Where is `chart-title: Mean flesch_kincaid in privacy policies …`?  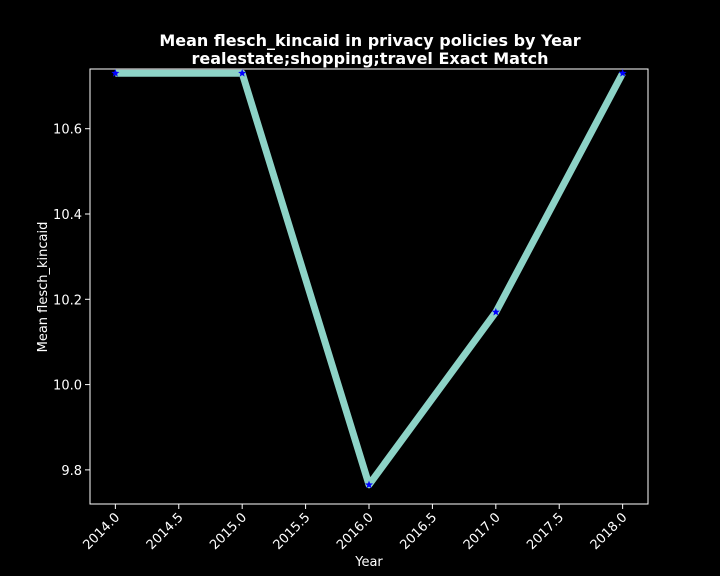
chart-title: Mean flesch_kincaid in privacy policies … is located at coordinates (369, 40).